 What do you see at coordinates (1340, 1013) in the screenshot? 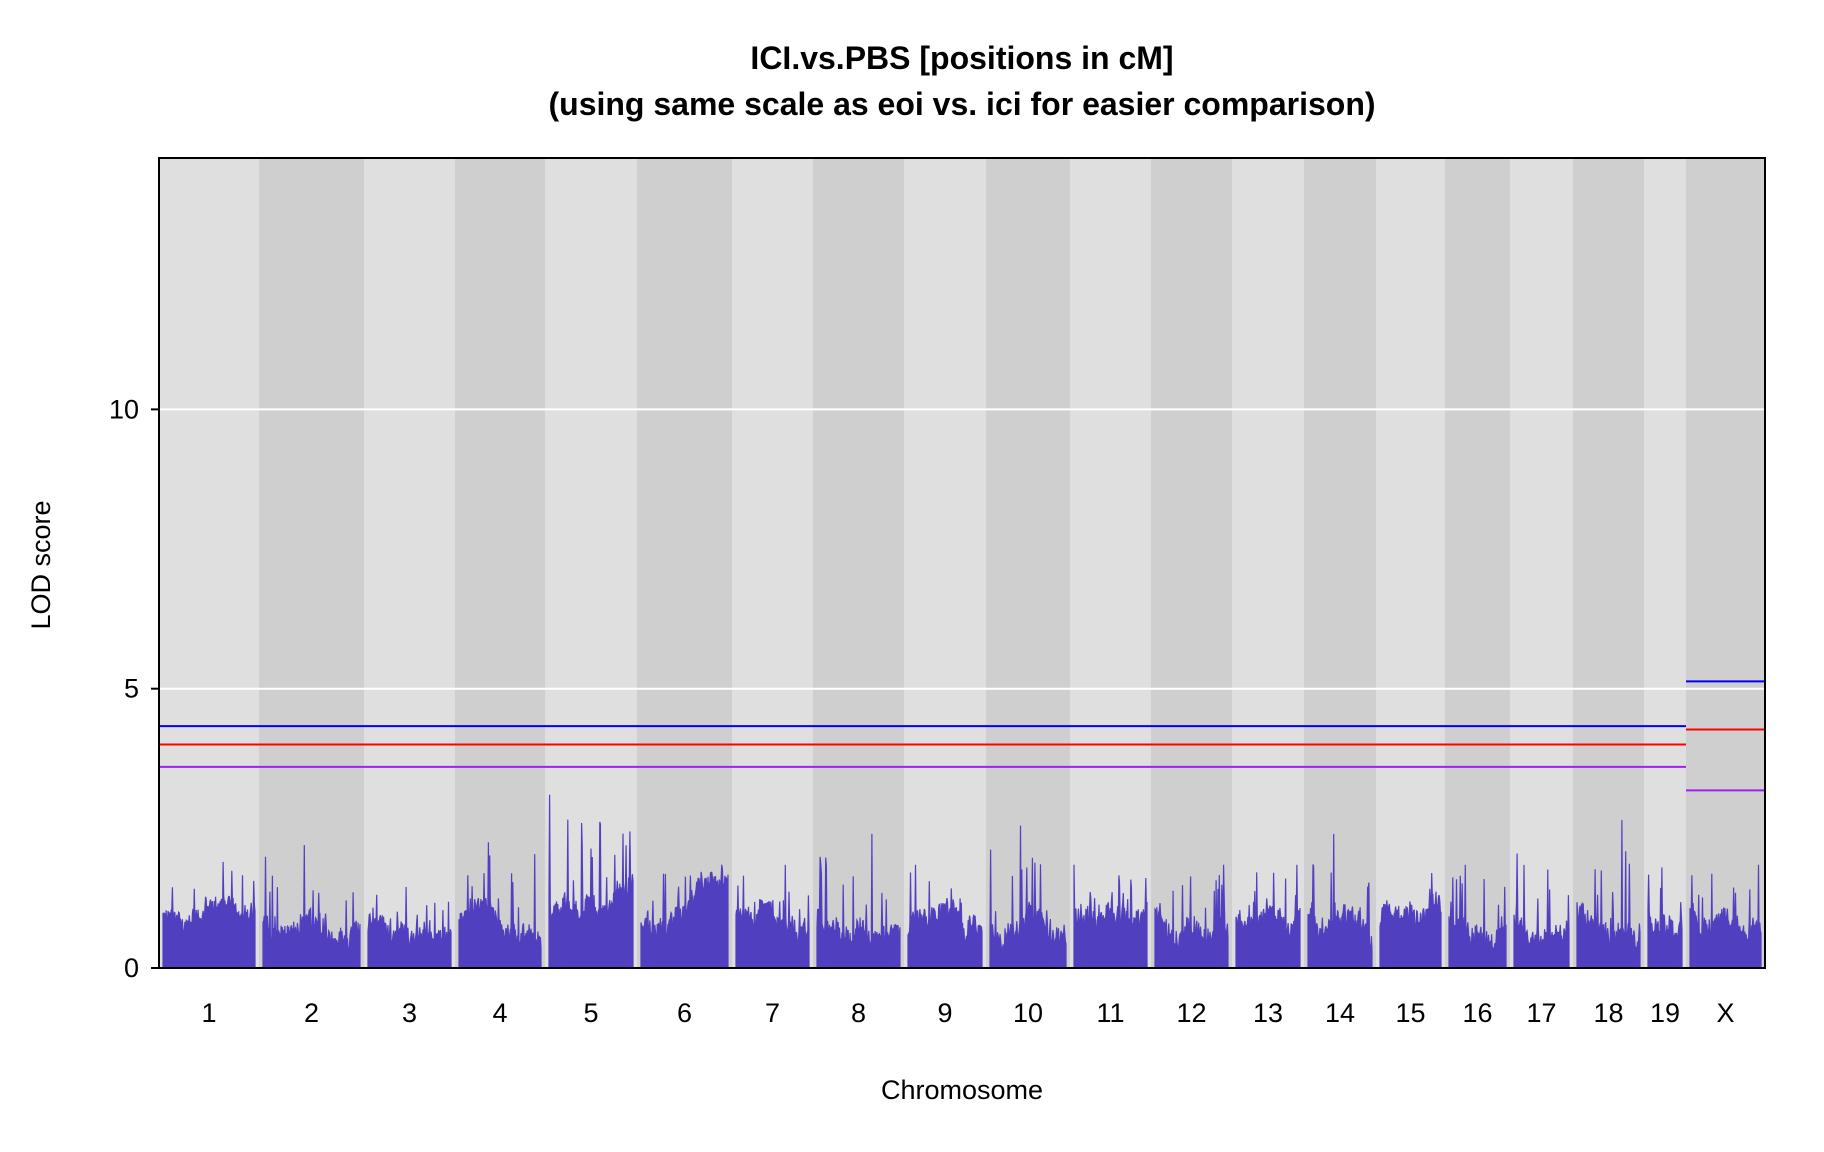
I see `x-tick-label-14: 14` at bounding box center [1340, 1013].